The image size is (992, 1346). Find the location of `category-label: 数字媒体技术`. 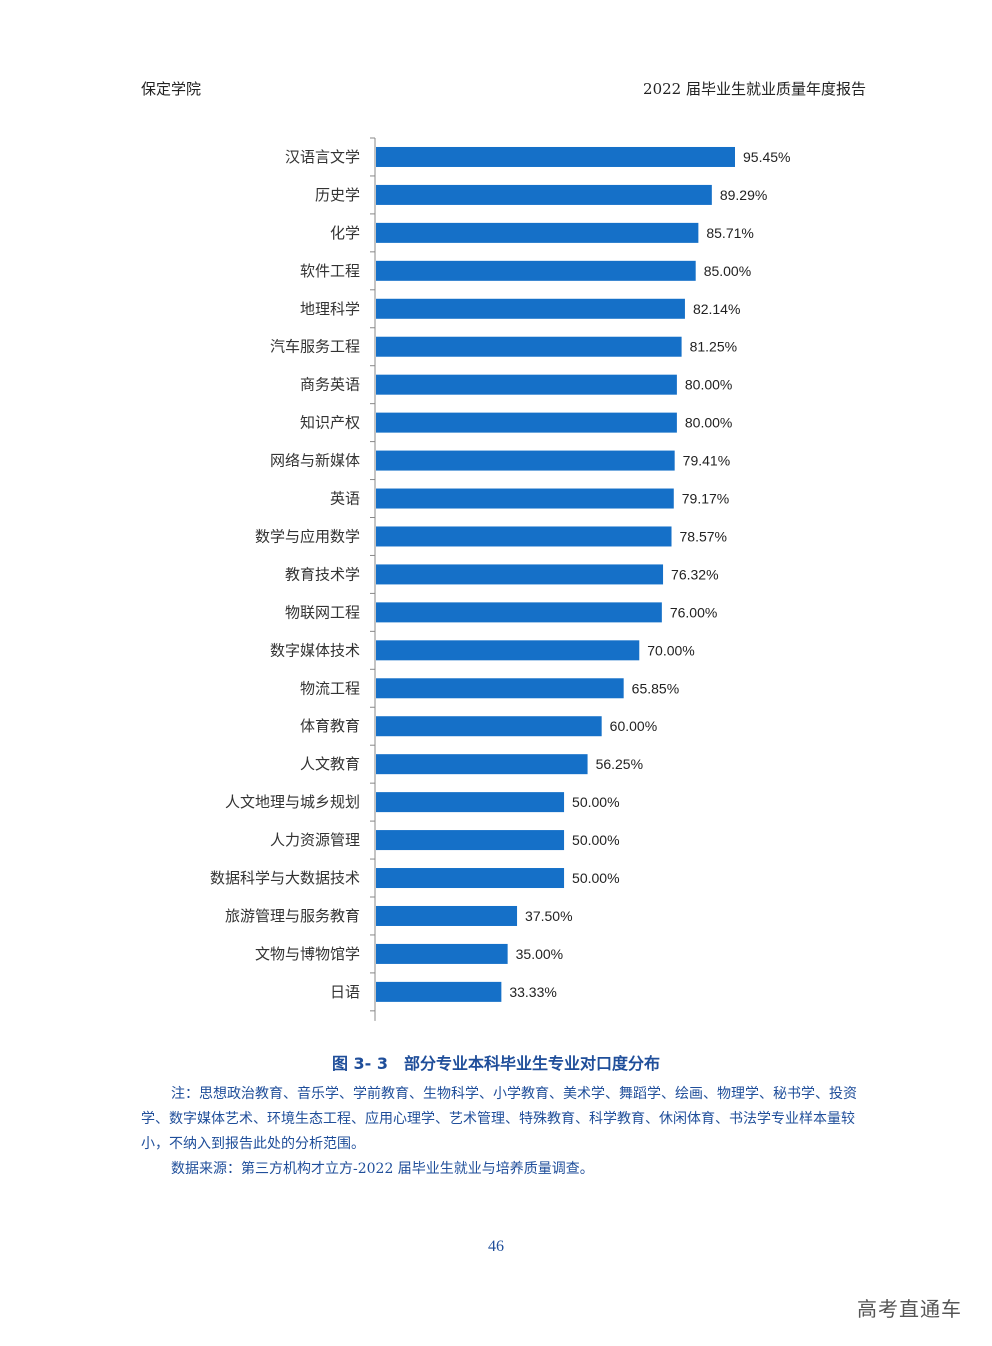

category-label: 数字媒体技术 is located at coordinates (315, 650).